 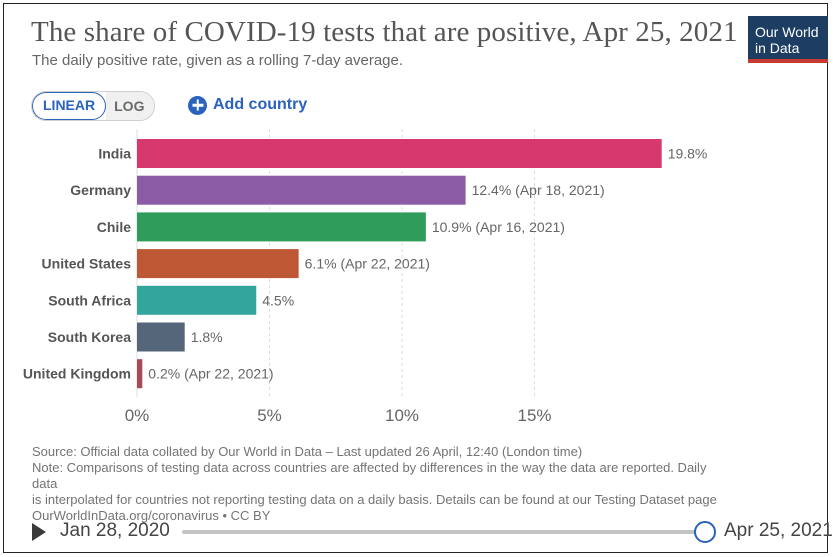 I want to click on category-label: South Africa, so click(x=89, y=300).